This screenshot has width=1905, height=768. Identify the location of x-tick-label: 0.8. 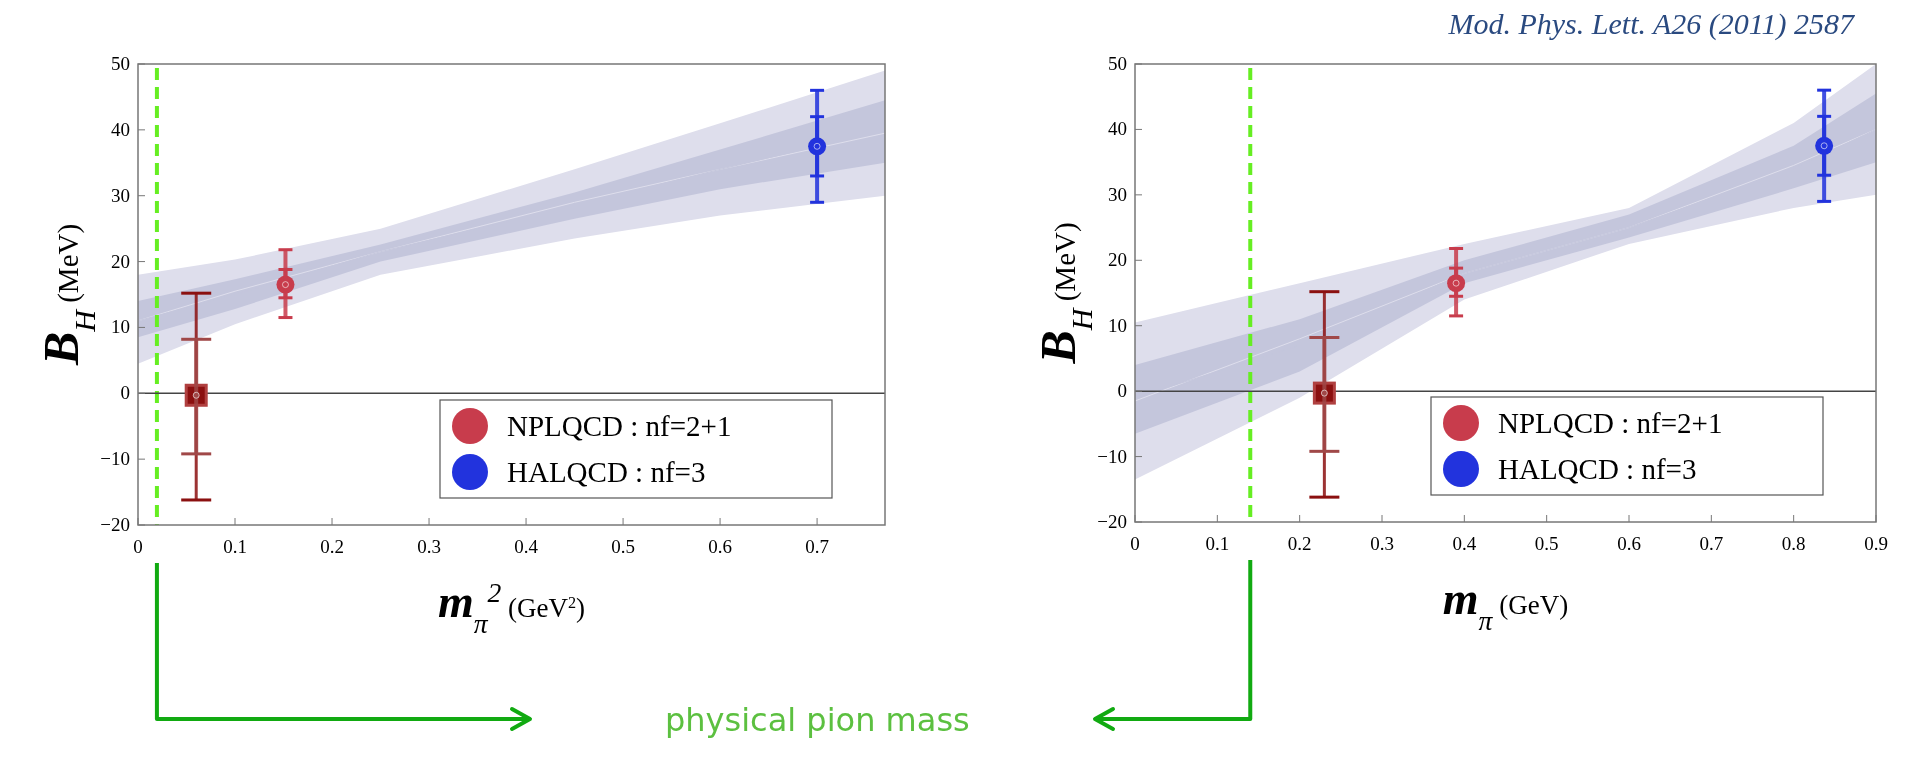
(1793, 543).